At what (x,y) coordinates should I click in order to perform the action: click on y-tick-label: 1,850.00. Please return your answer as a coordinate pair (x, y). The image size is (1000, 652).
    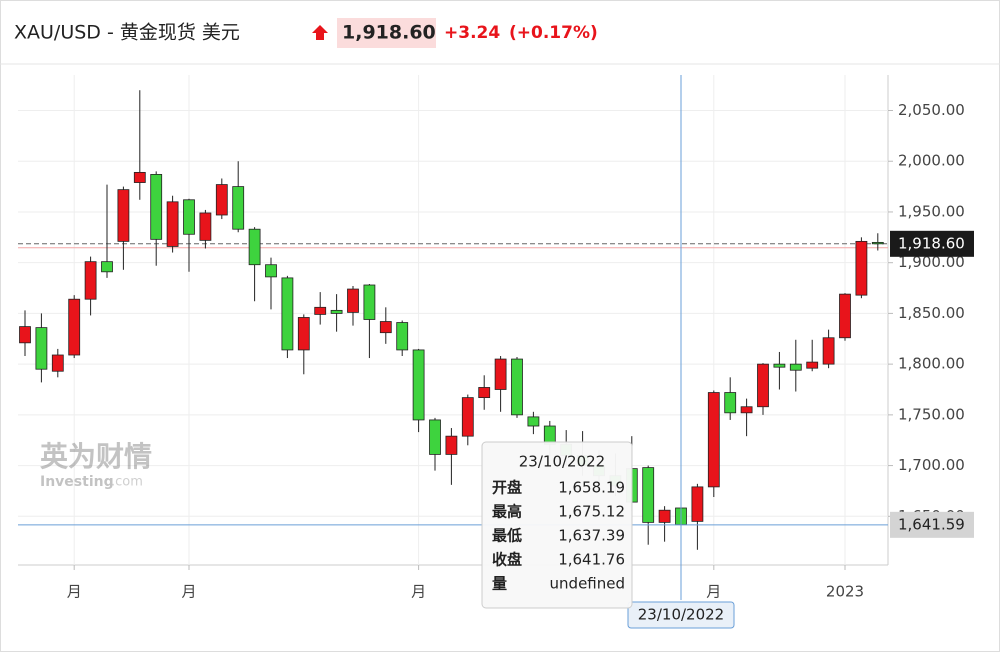
    Looking at the image, I should click on (931, 313).